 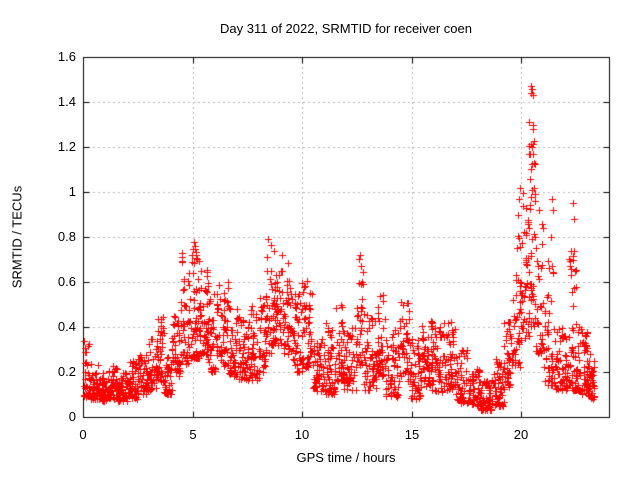 What do you see at coordinates (66, 371) in the screenshot?
I see `y-tick-label: 0.2` at bounding box center [66, 371].